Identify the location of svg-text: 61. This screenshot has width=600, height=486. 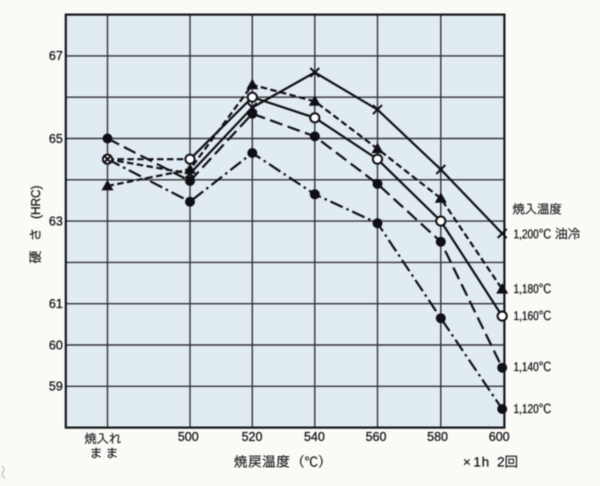
(56, 304).